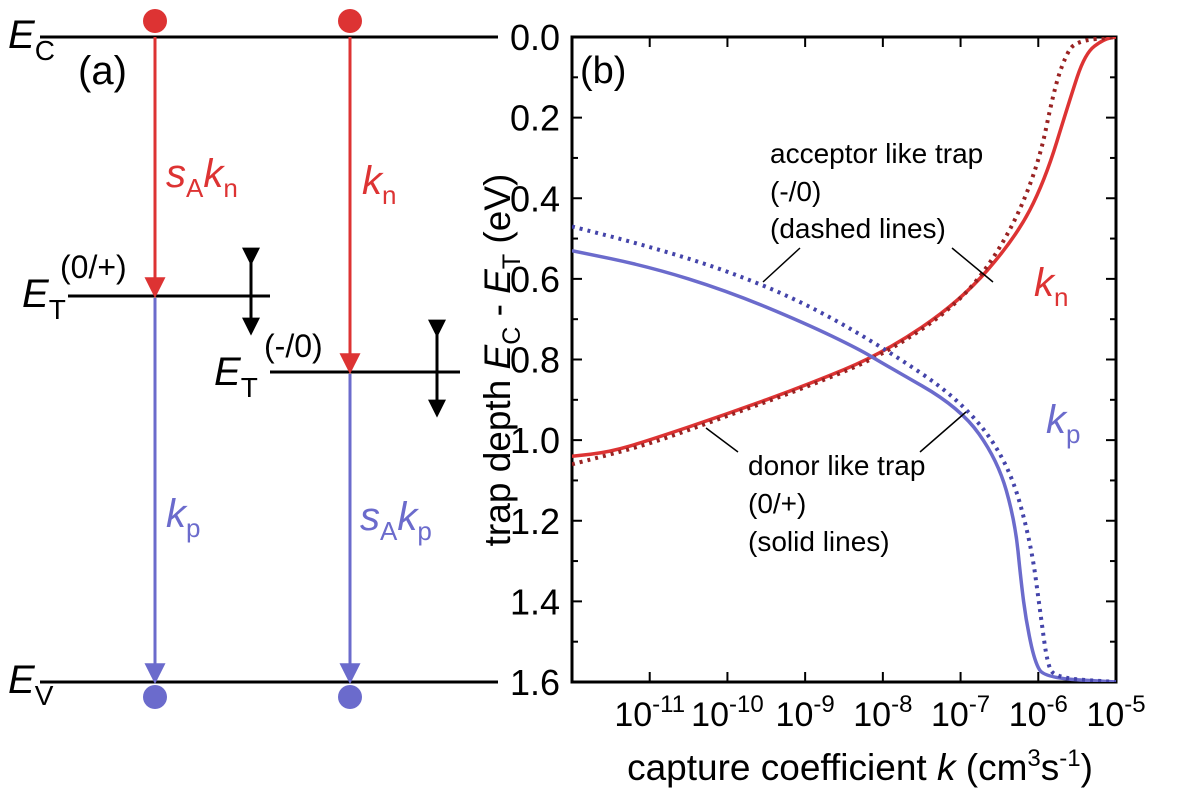 The width and height of the screenshot is (1188, 796). Describe the element at coordinates (535, 440) in the screenshot. I see `y-tick-label: 1.0` at that location.